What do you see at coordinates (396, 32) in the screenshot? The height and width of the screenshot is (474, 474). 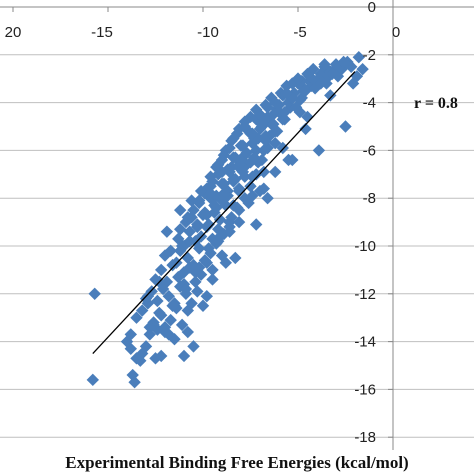 I see `x-tick-label: 0` at bounding box center [396, 32].